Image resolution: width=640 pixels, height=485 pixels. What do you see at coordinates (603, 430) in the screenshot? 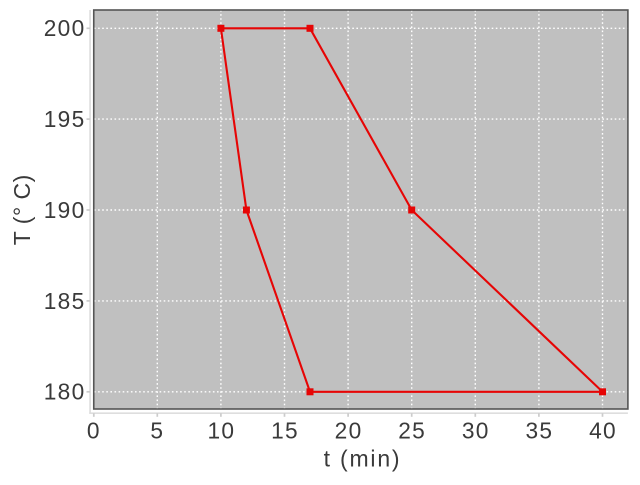
I see `svg-text: 40` at bounding box center [603, 430].